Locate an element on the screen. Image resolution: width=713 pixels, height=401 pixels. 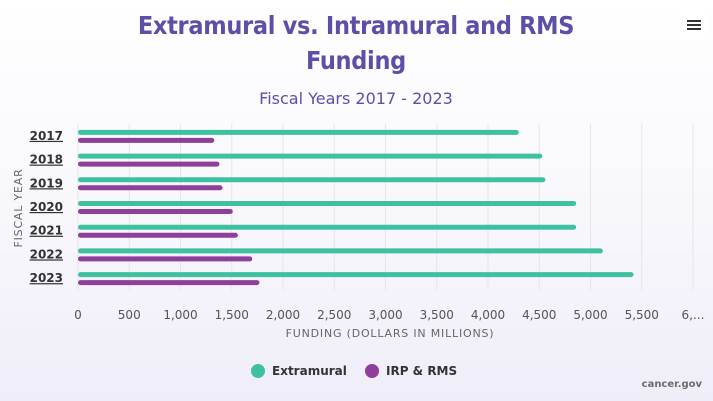
category-label: 2021 is located at coordinates (46, 231).